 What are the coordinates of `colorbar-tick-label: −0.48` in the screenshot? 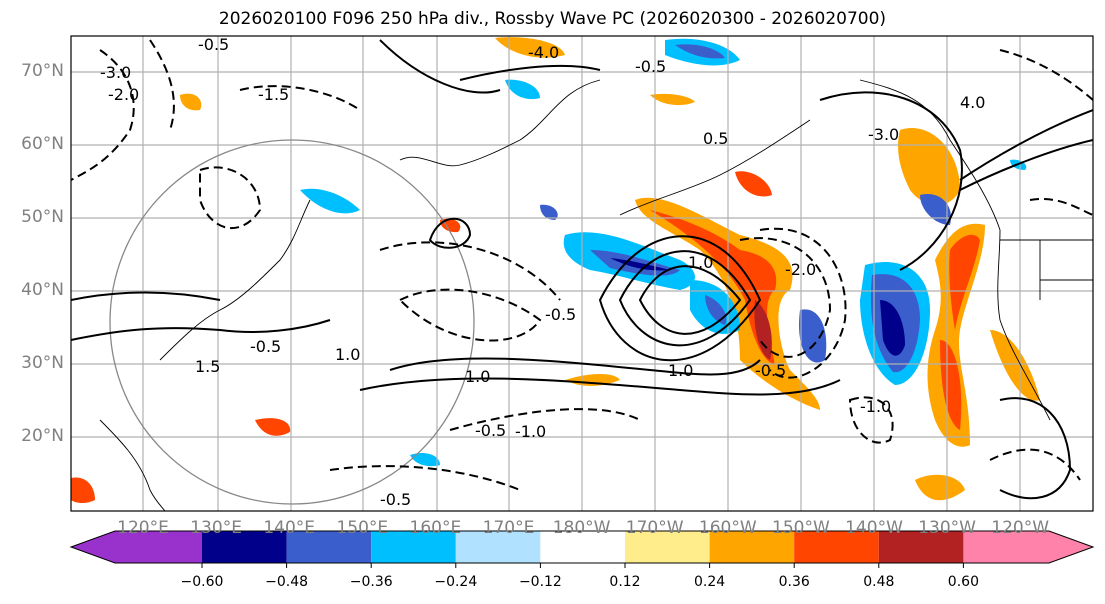 It's located at (287, 582).